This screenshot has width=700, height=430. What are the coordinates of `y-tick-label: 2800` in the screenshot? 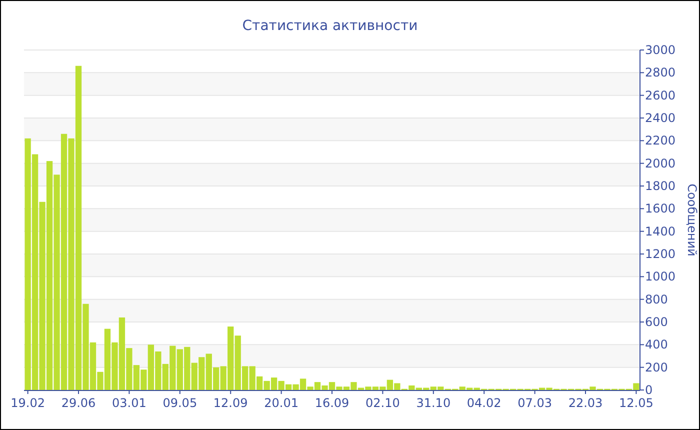 It's located at (660, 73).